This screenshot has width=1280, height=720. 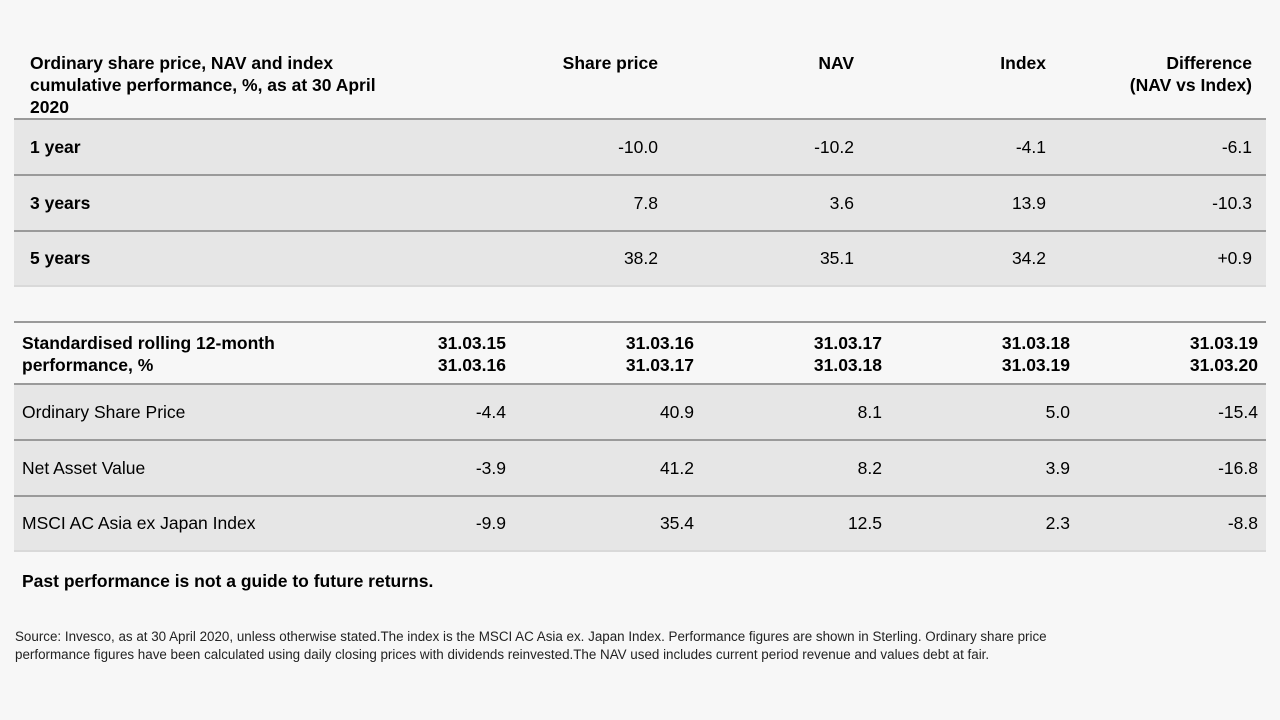 I want to click on cell-index: 34.2, so click(x=956, y=259).